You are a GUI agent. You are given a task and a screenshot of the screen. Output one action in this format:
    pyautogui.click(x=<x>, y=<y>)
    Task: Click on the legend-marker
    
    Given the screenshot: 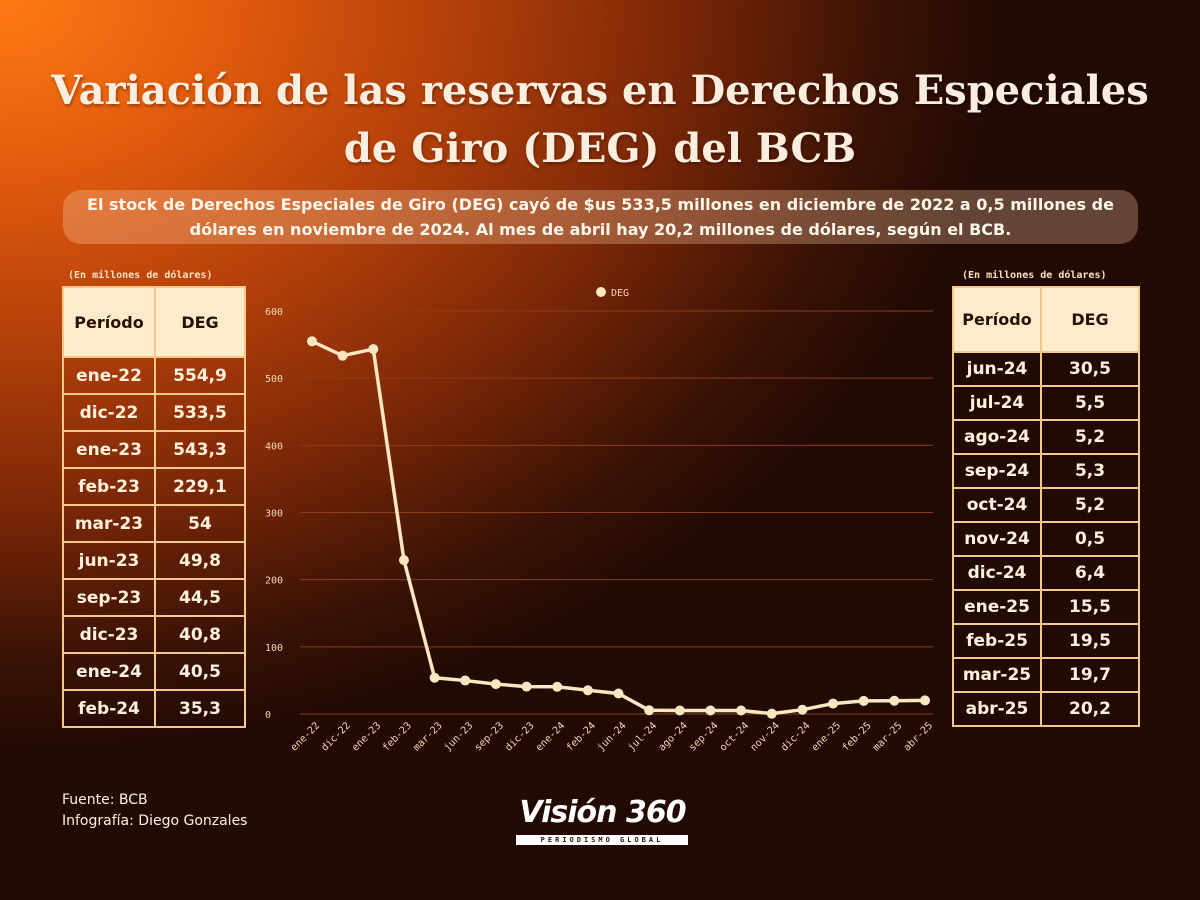 What is the action you would take?
    pyautogui.click(x=601, y=292)
    